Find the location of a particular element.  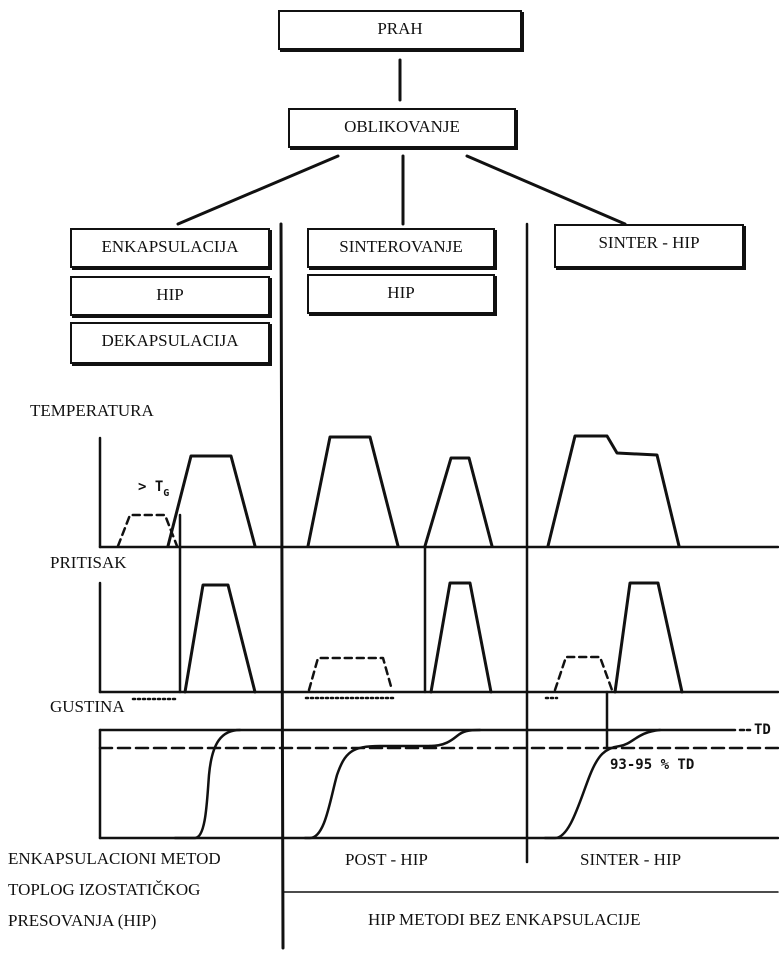

step-sinterovanje-label: SINTEROVANJE is located at coordinates (401, 246).